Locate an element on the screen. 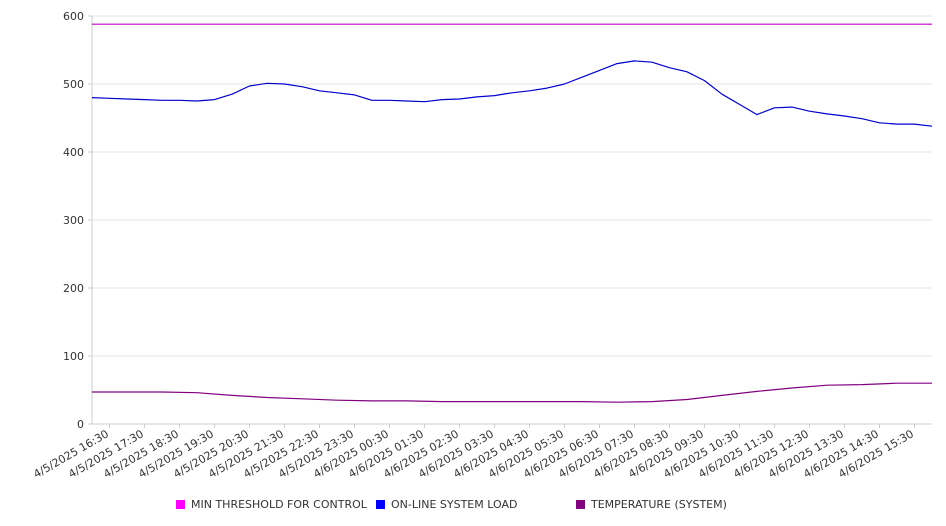 This screenshot has height=526, width=946. legend-swatch-min-threshold is located at coordinates (180, 504).